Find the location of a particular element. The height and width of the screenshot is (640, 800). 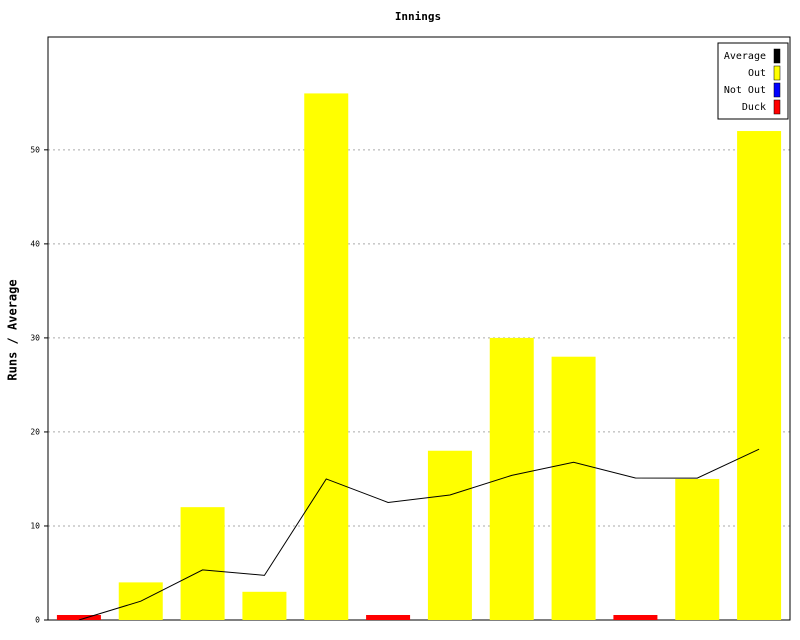

y-axis-label: Runs / Average is located at coordinates (13, 329).